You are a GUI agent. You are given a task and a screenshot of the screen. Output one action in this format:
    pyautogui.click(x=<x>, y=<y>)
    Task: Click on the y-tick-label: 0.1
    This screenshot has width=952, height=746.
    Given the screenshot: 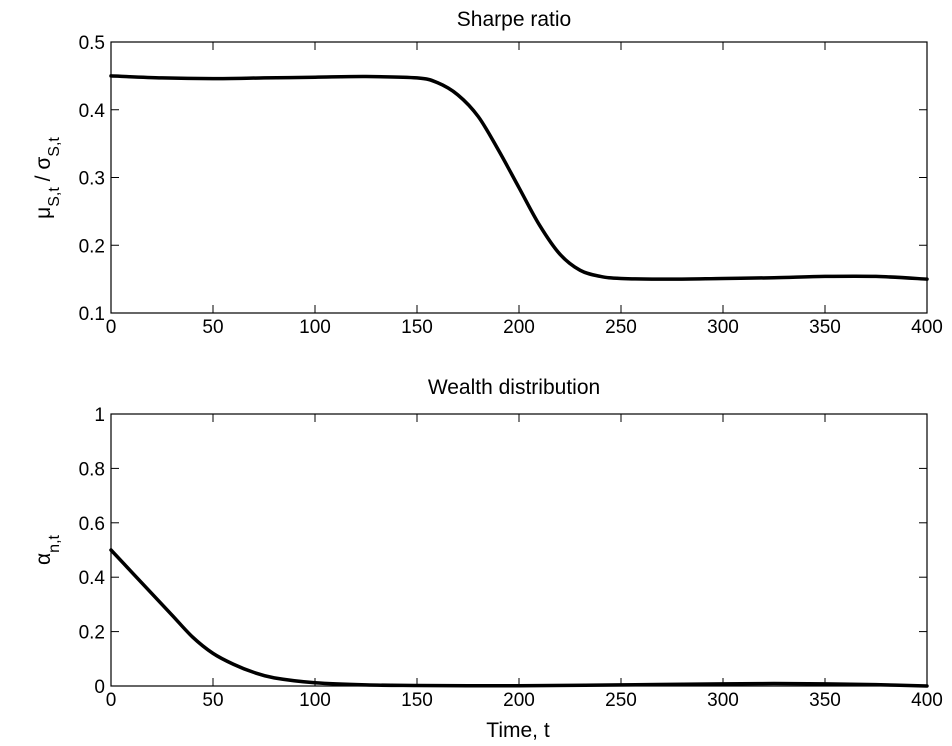 What is the action you would take?
    pyautogui.click(x=92, y=314)
    